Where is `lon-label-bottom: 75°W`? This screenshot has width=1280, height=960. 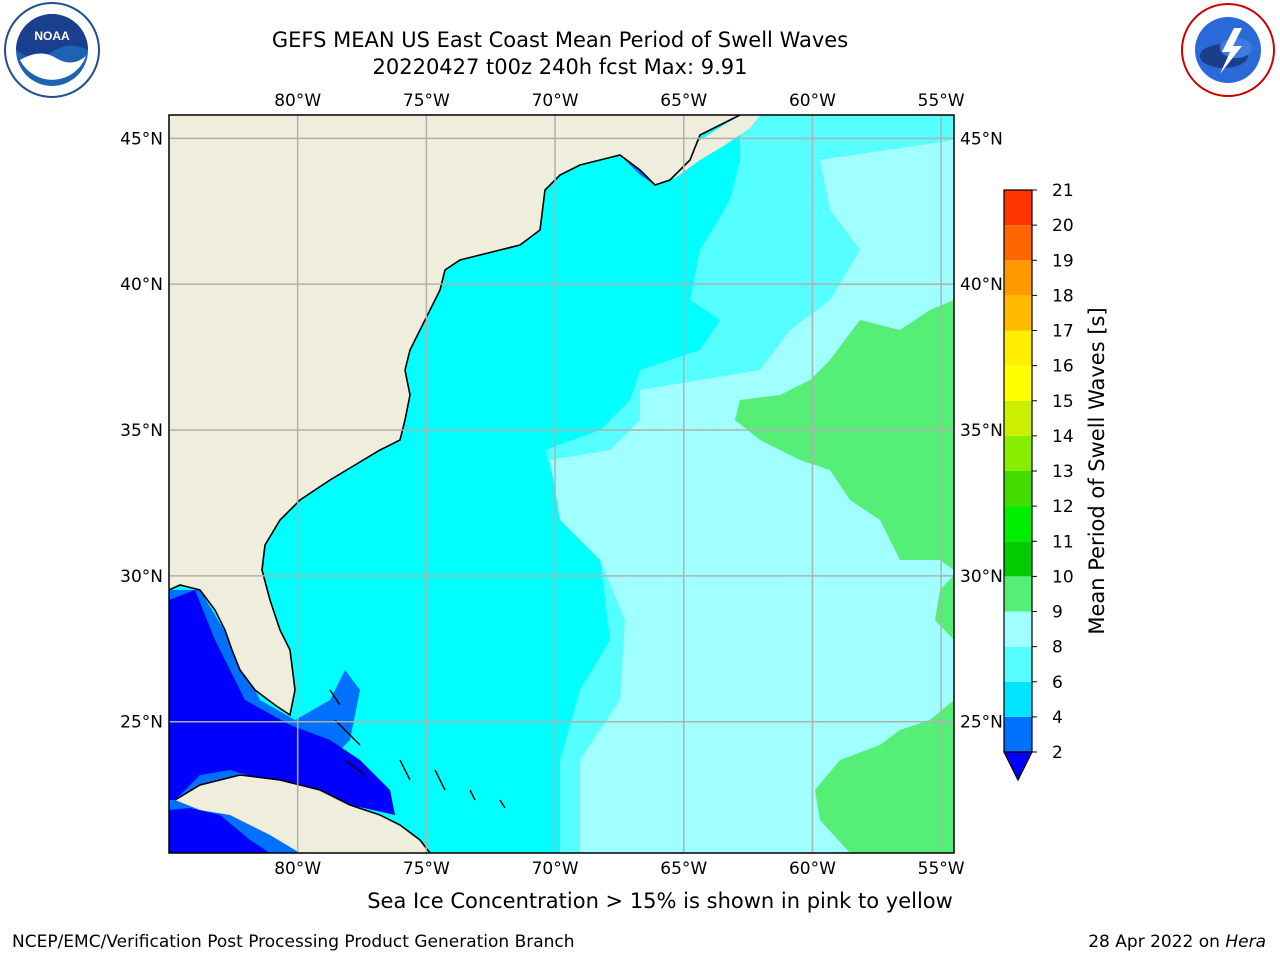 lon-label-bottom: 75°W is located at coordinates (426, 869).